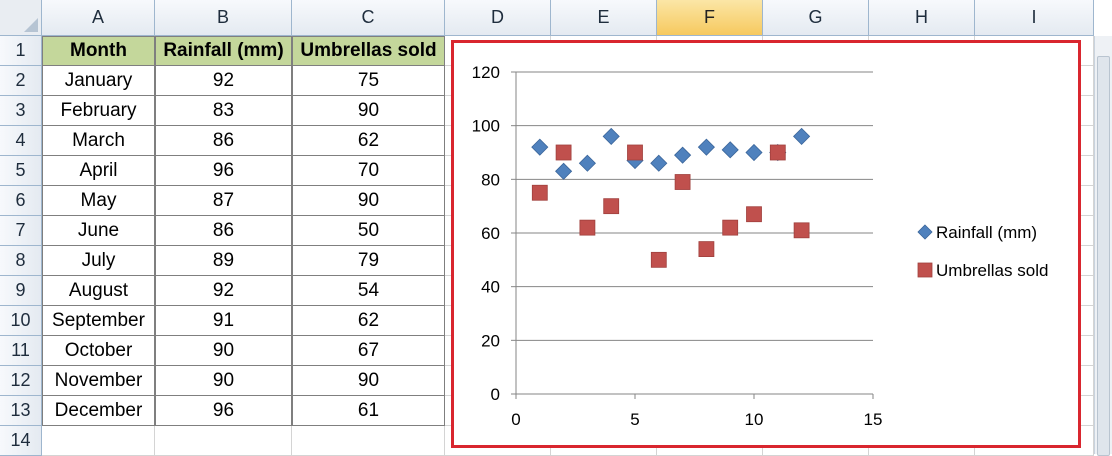  What do you see at coordinates (490, 287) in the screenshot?
I see `y-tick-label: 40` at bounding box center [490, 287].